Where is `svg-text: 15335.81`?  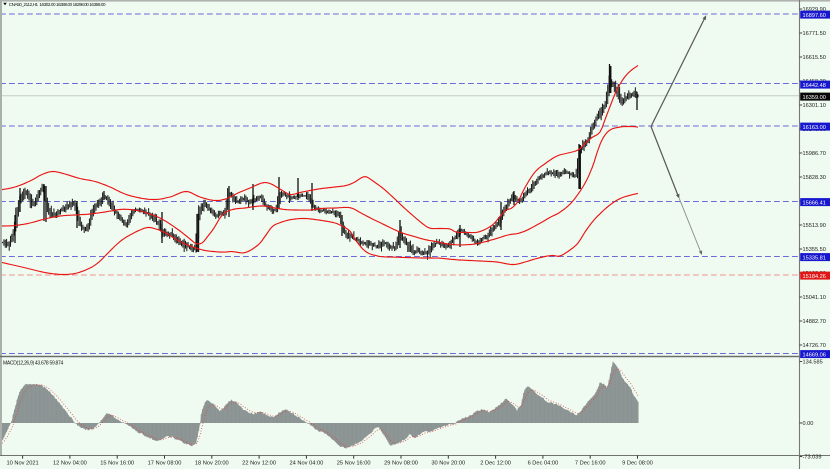
svg-text: 15335.81 is located at coordinates (814, 258).